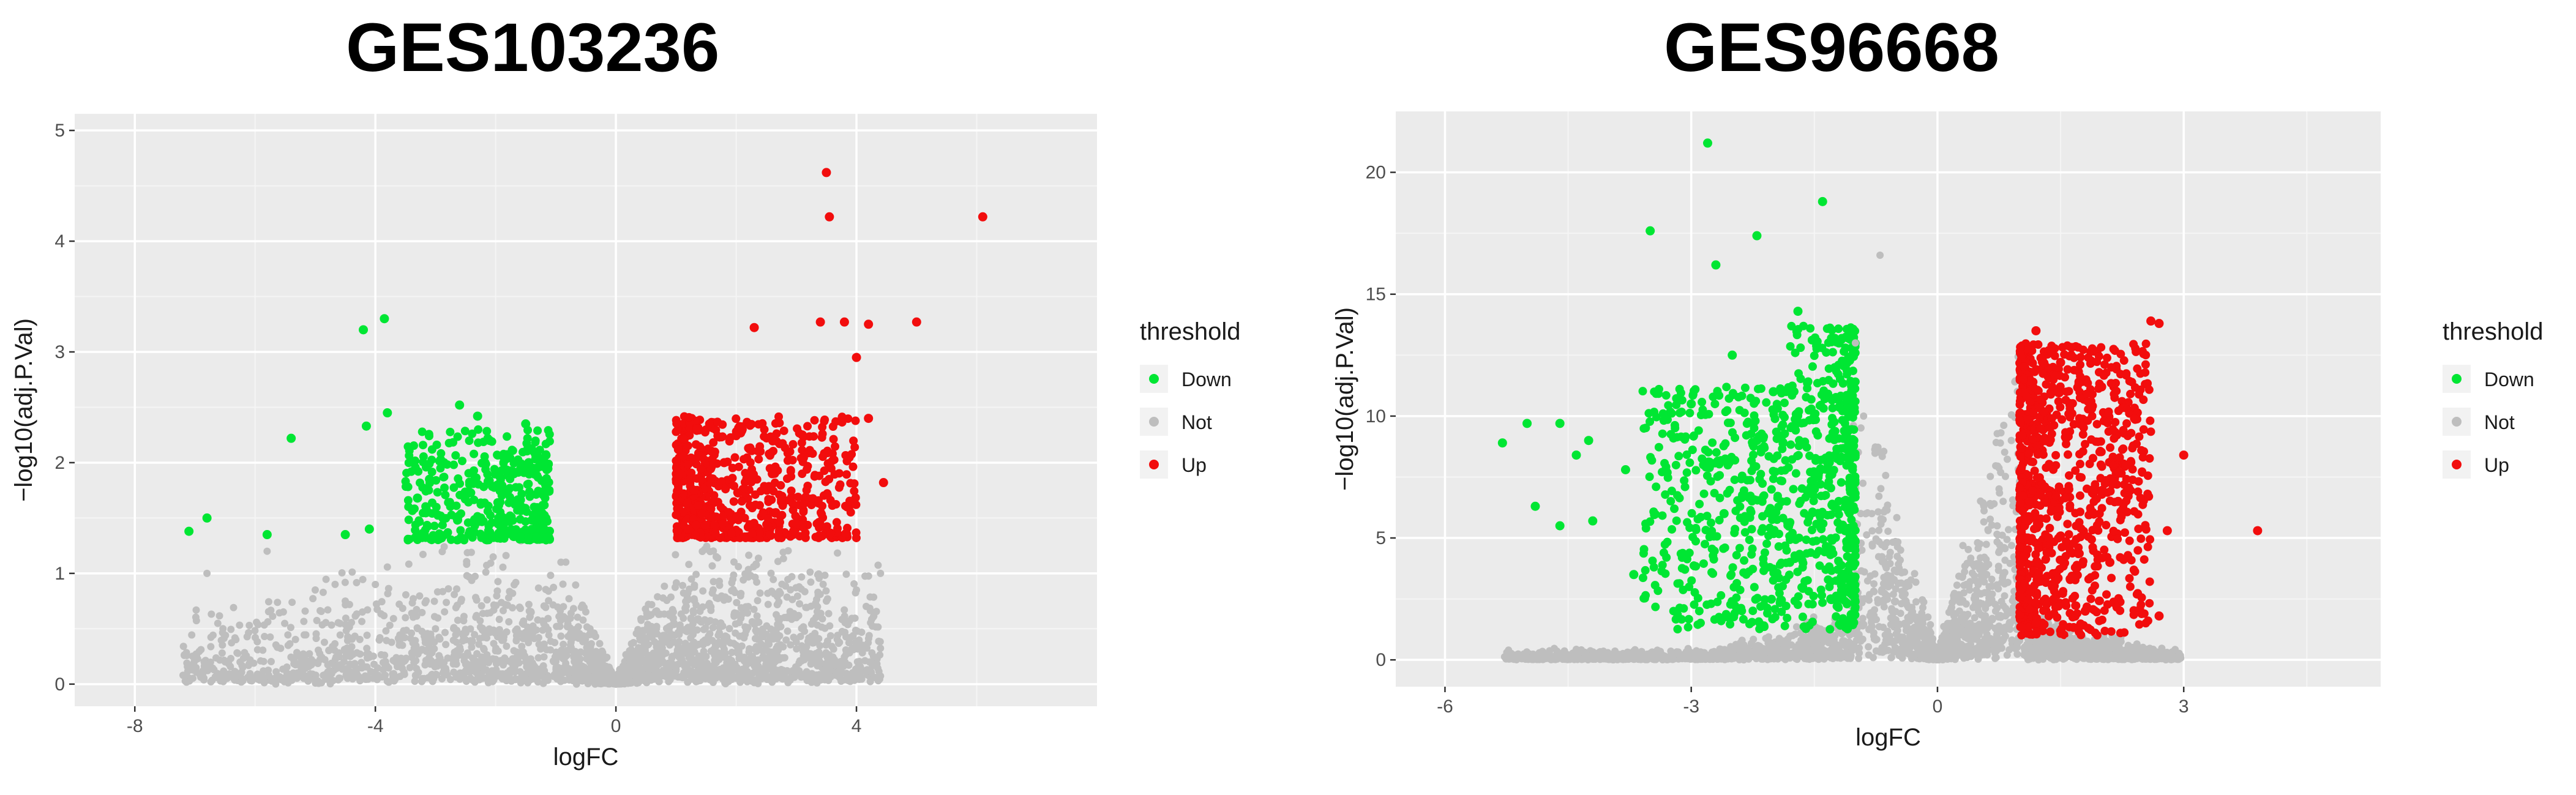 Image resolution: width=2576 pixels, height=795 pixels. I want to click on x-tick-label: 3, so click(2184, 707).